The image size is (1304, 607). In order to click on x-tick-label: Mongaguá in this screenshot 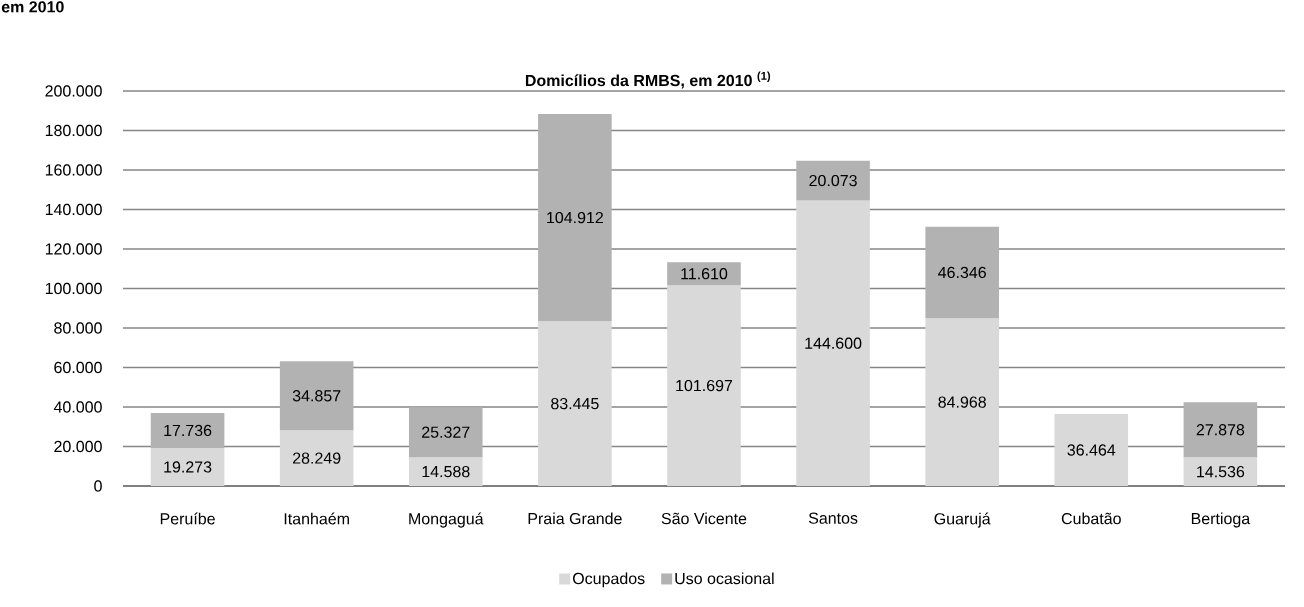, I will do `click(446, 520)`.